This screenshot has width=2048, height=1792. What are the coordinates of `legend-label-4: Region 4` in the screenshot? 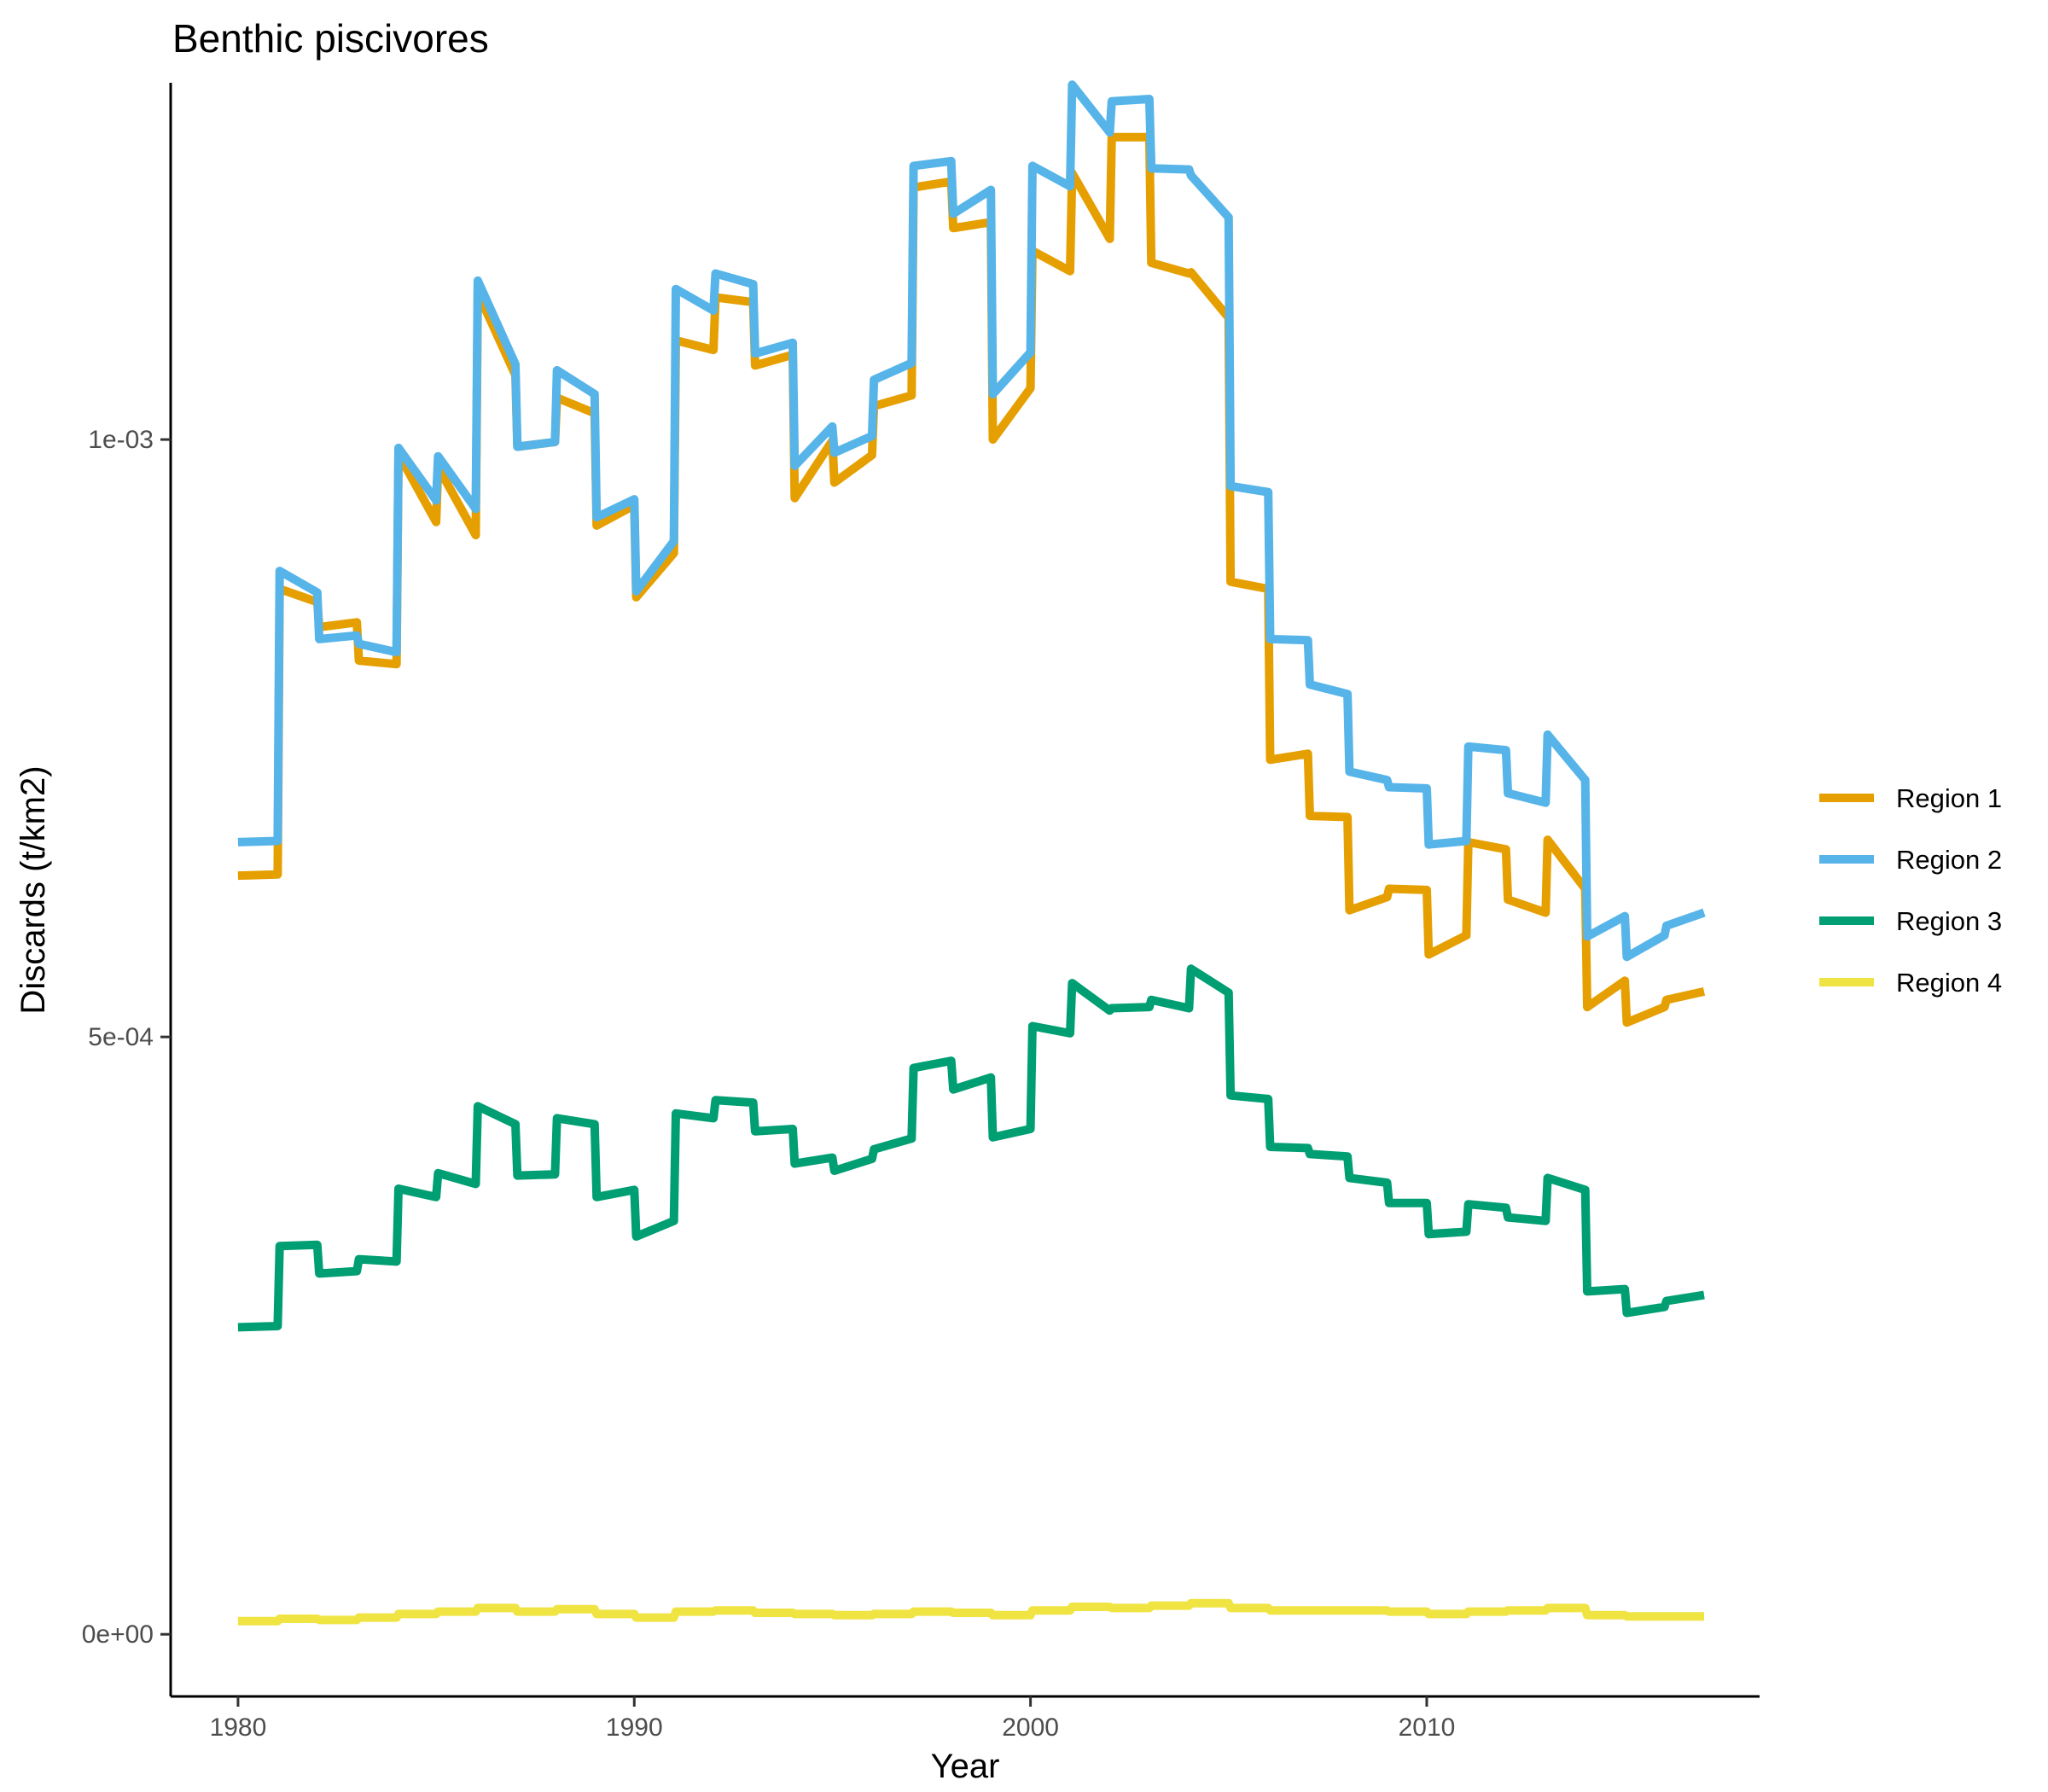 It's located at (1949, 983).